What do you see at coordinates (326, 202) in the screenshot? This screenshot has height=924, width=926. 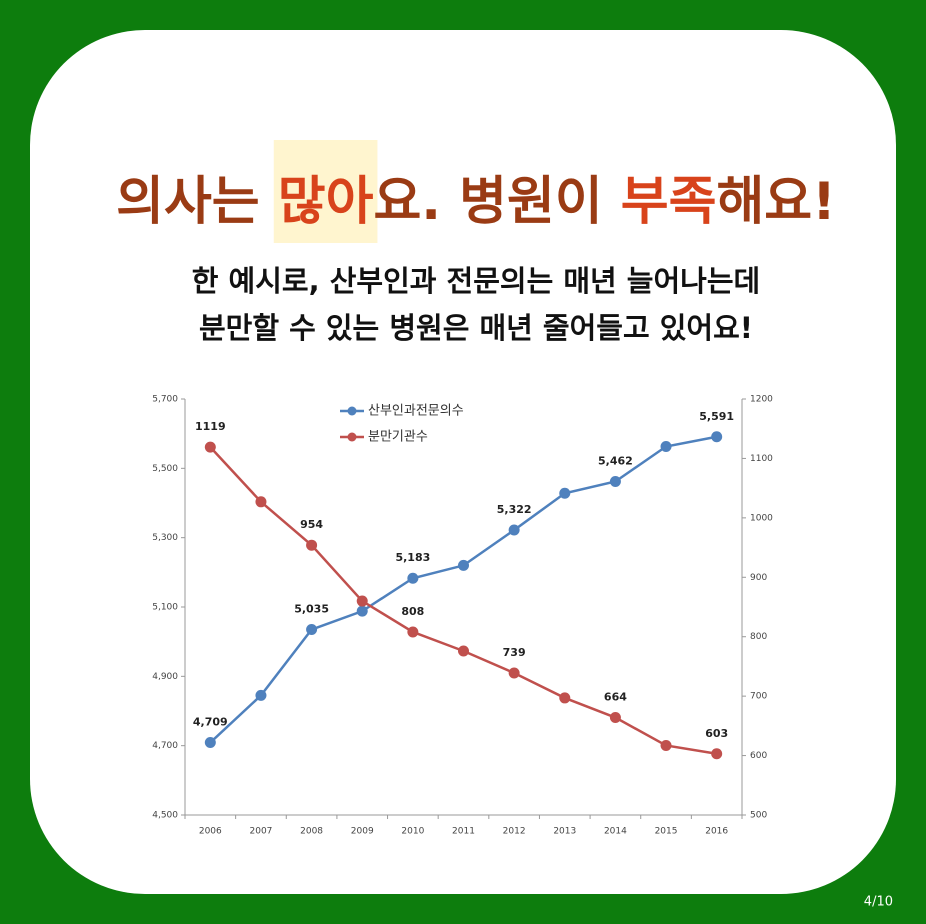 I see `title-part: 많아` at bounding box center [326, 202].